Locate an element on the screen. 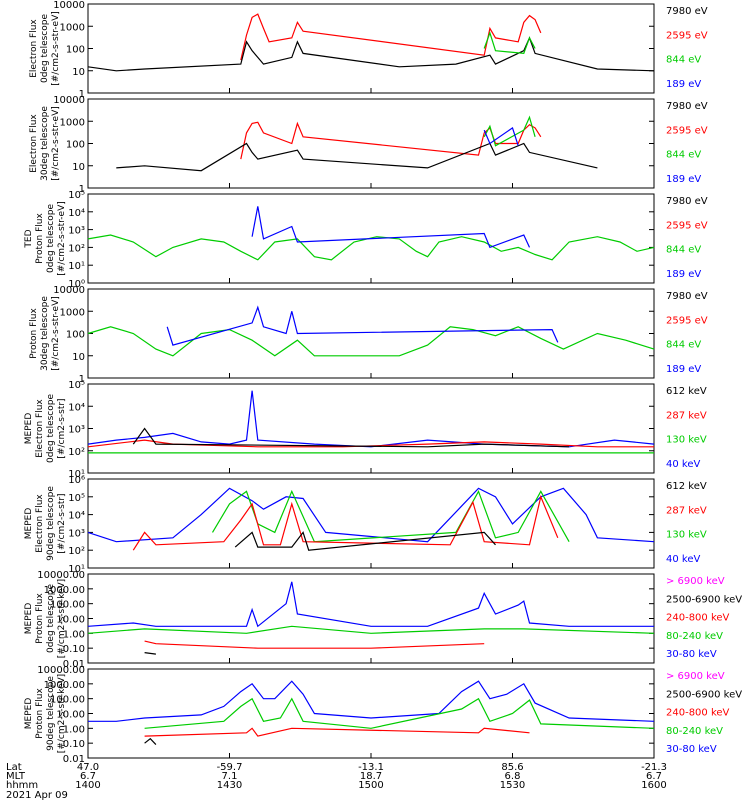  legend-entry: 287 keV is located at coordinates (686, 415).